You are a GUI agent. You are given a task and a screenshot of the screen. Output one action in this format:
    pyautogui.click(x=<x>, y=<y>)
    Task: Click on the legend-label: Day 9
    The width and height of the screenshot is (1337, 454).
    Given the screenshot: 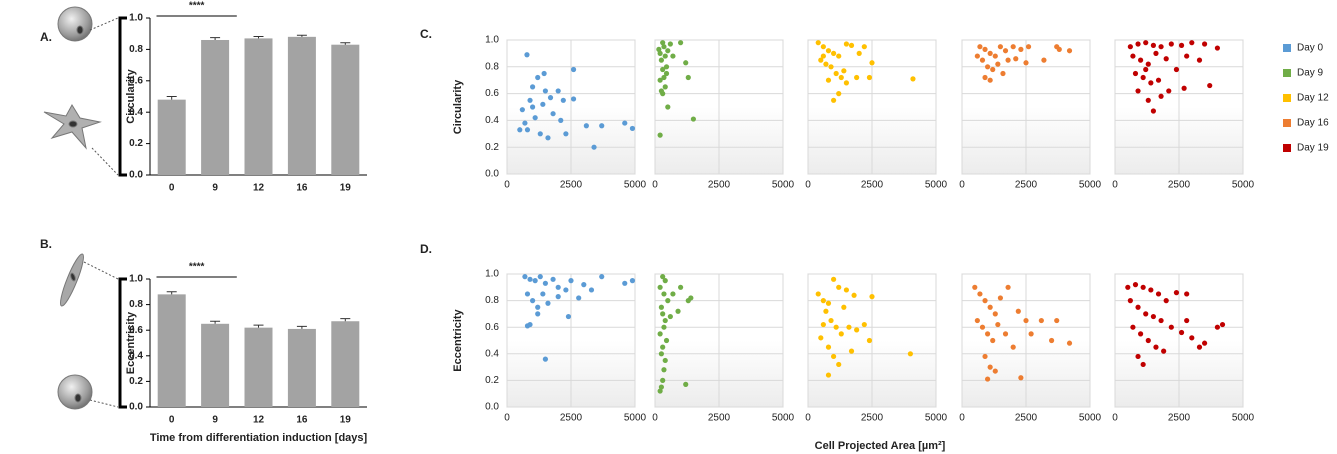 What is the action you would take?
    pyautogui.click(x=1310, y=73)
    